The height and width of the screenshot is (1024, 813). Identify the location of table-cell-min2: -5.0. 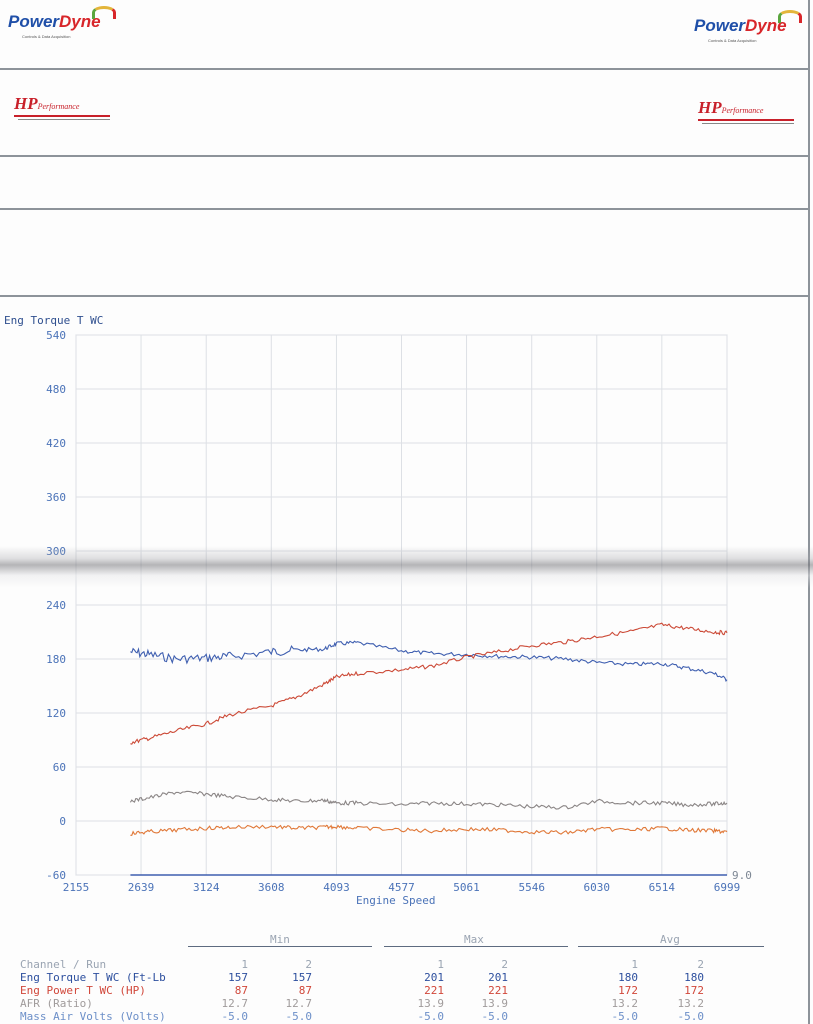
(299, 1016).